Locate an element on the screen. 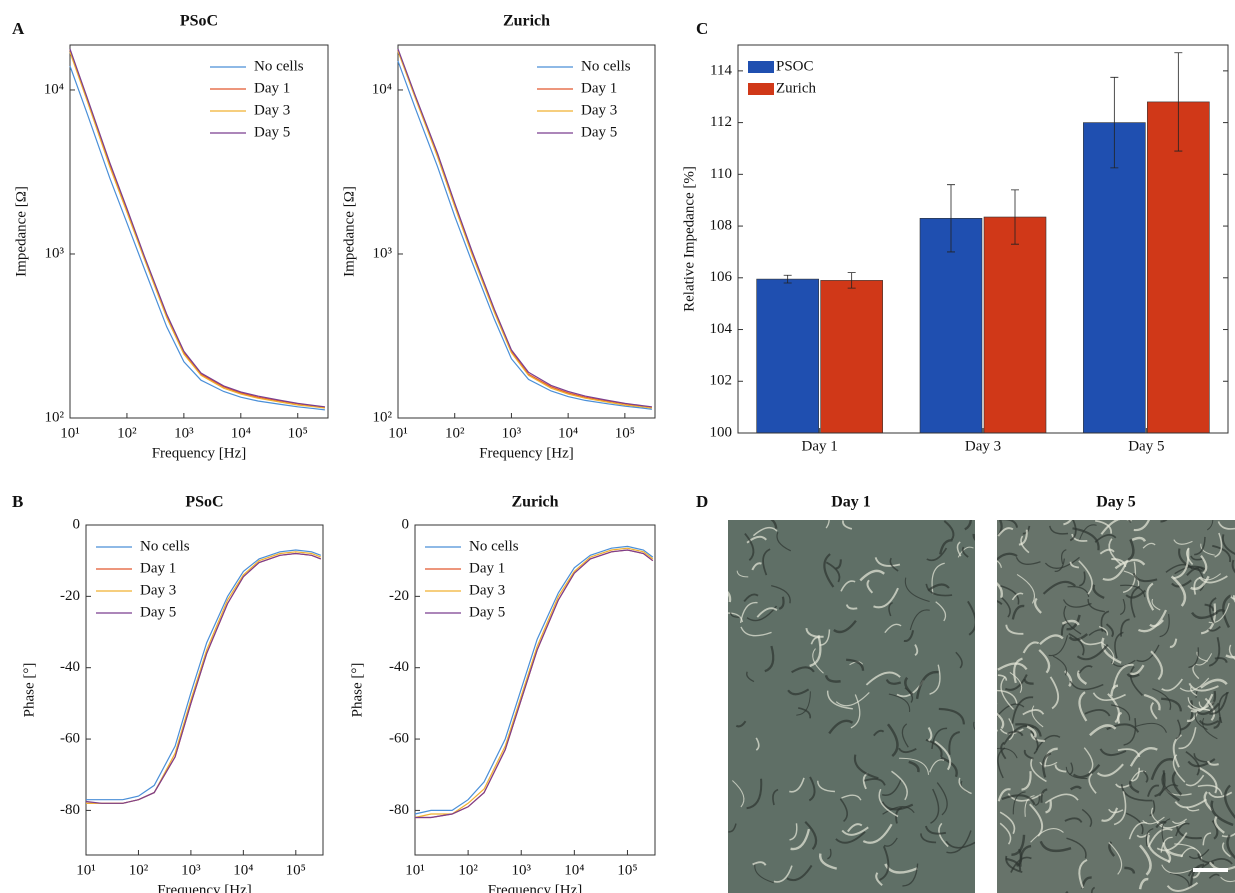 This screenshot has height=893, width=1235. panel-label: A is located at coordinates (18, 28).